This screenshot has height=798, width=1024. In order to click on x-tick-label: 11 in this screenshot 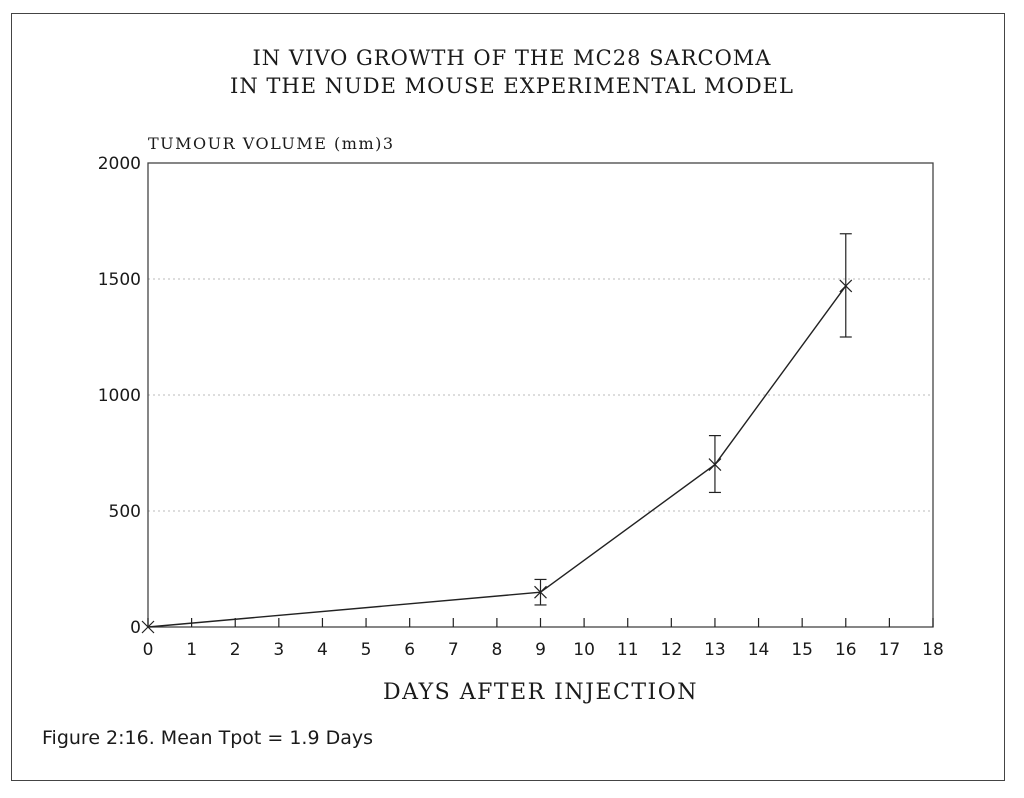, I will do `click(628, 650)`.